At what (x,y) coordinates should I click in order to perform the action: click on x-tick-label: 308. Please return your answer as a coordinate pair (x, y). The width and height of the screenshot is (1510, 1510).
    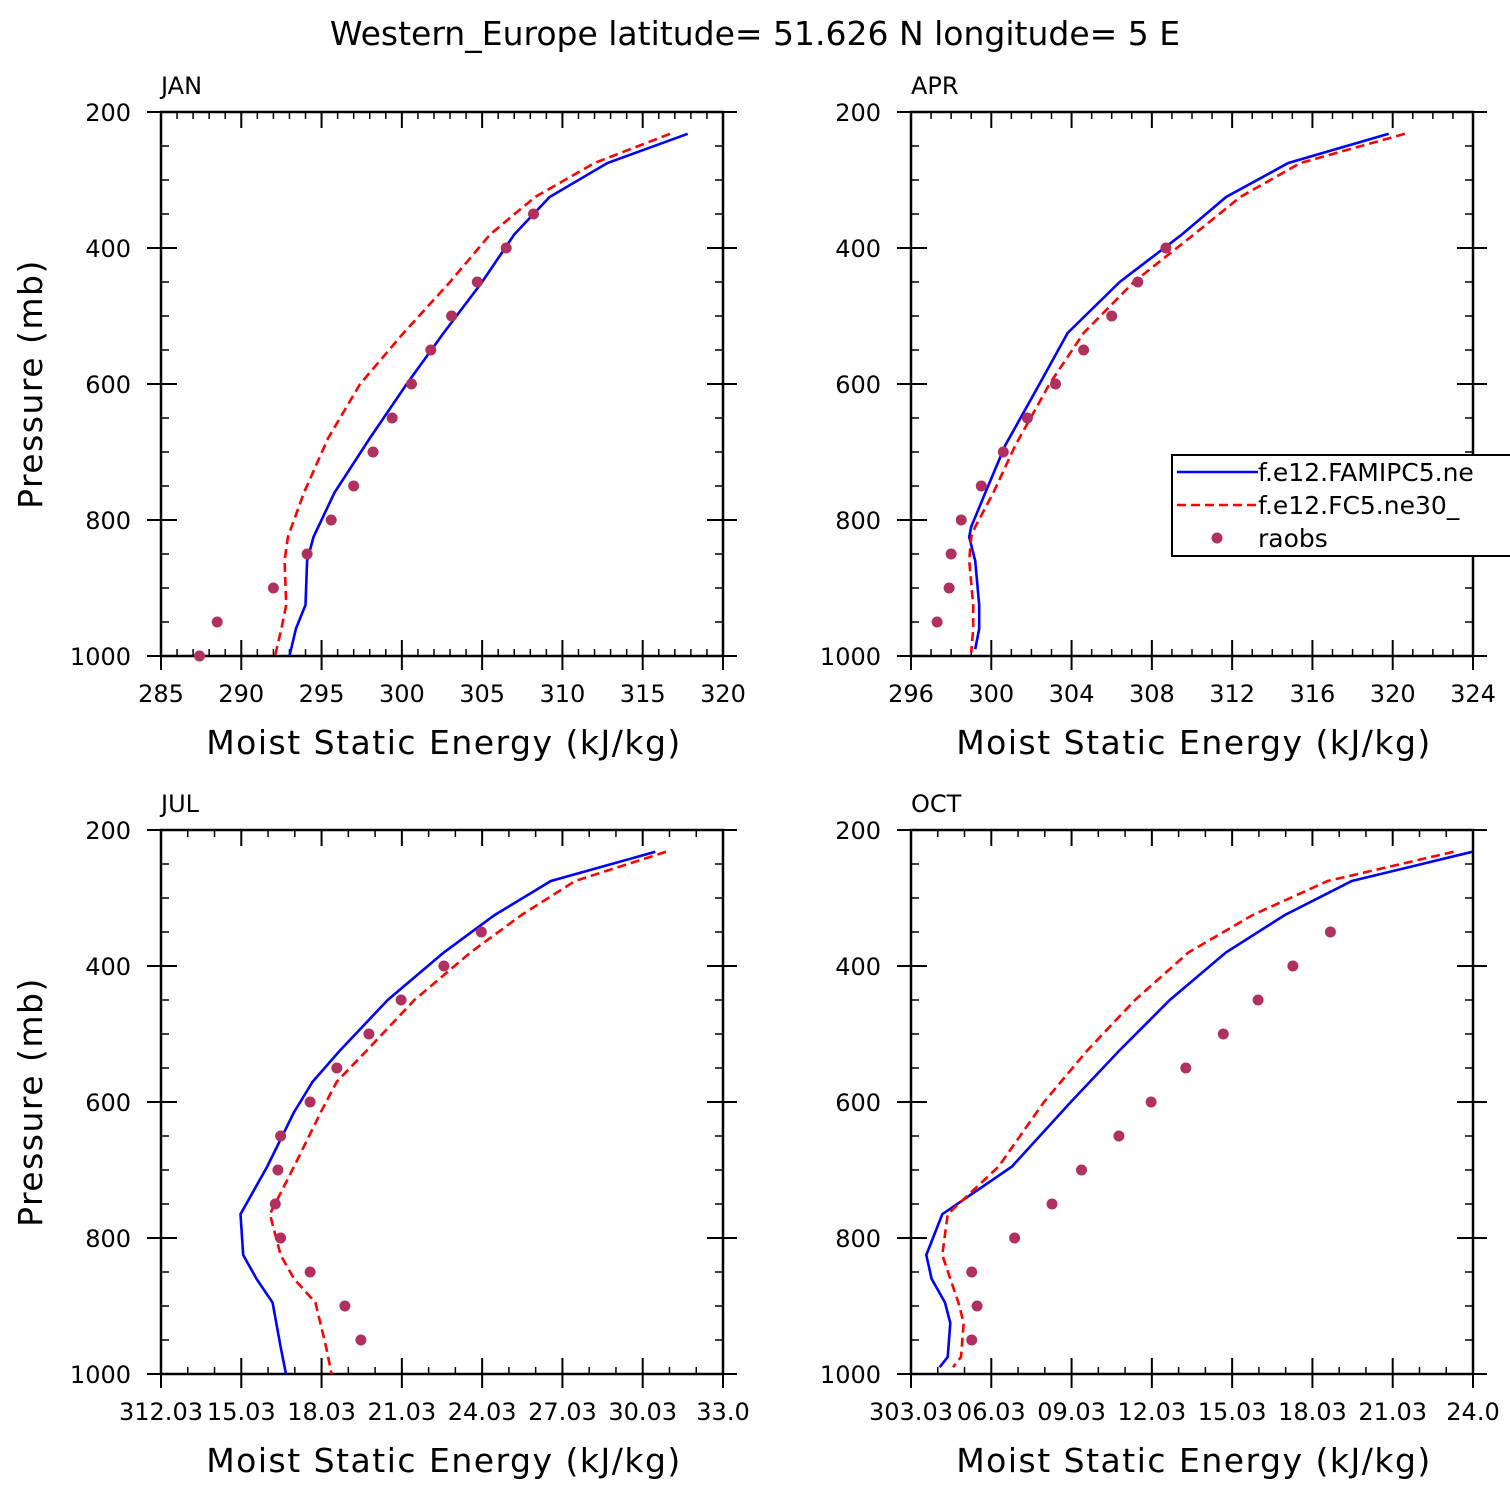
    Looking at the image, I should click on (1152, 694).